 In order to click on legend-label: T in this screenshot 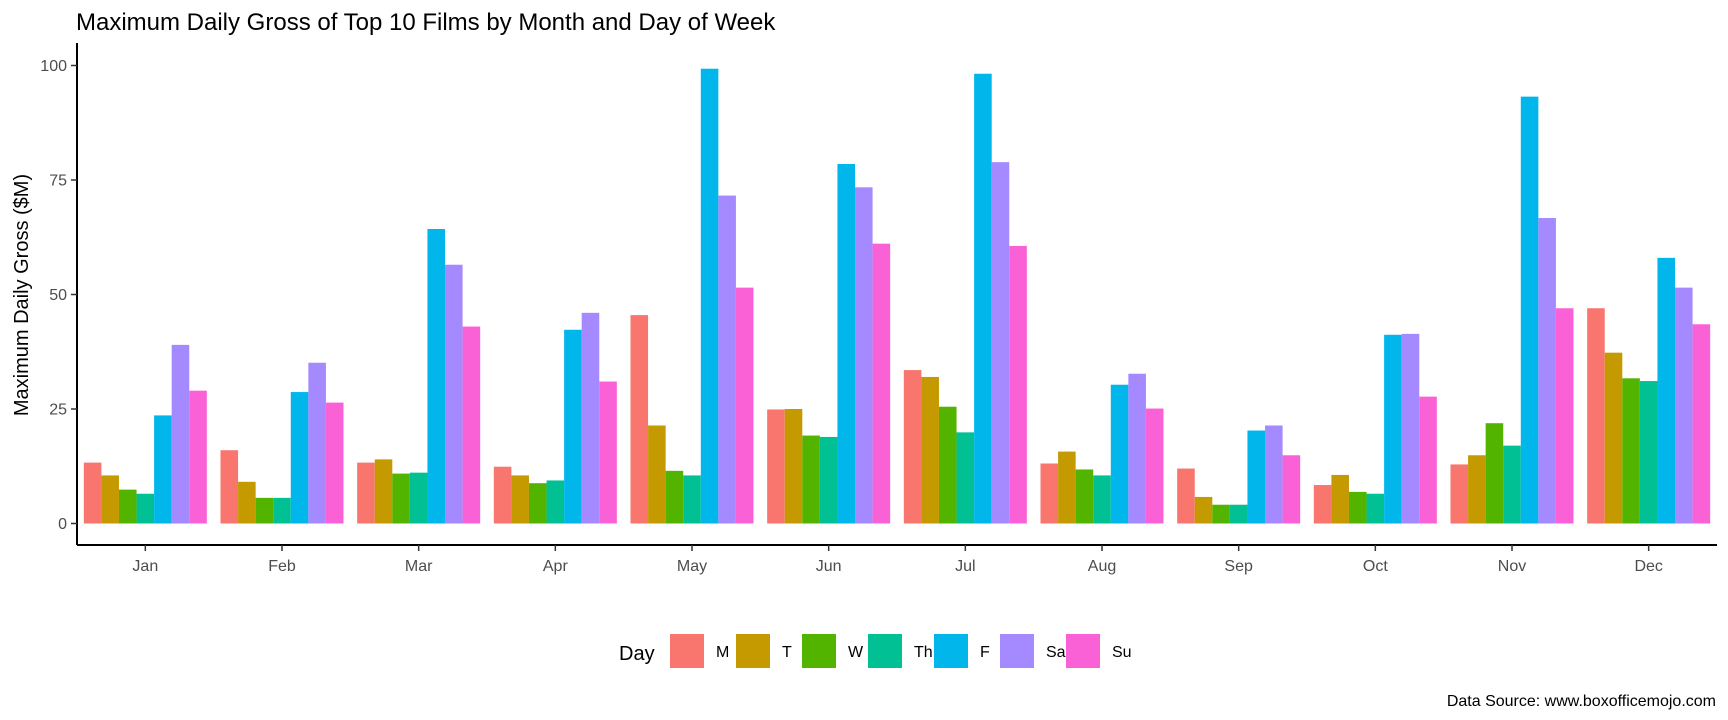, I will do `click(787, 652)`.